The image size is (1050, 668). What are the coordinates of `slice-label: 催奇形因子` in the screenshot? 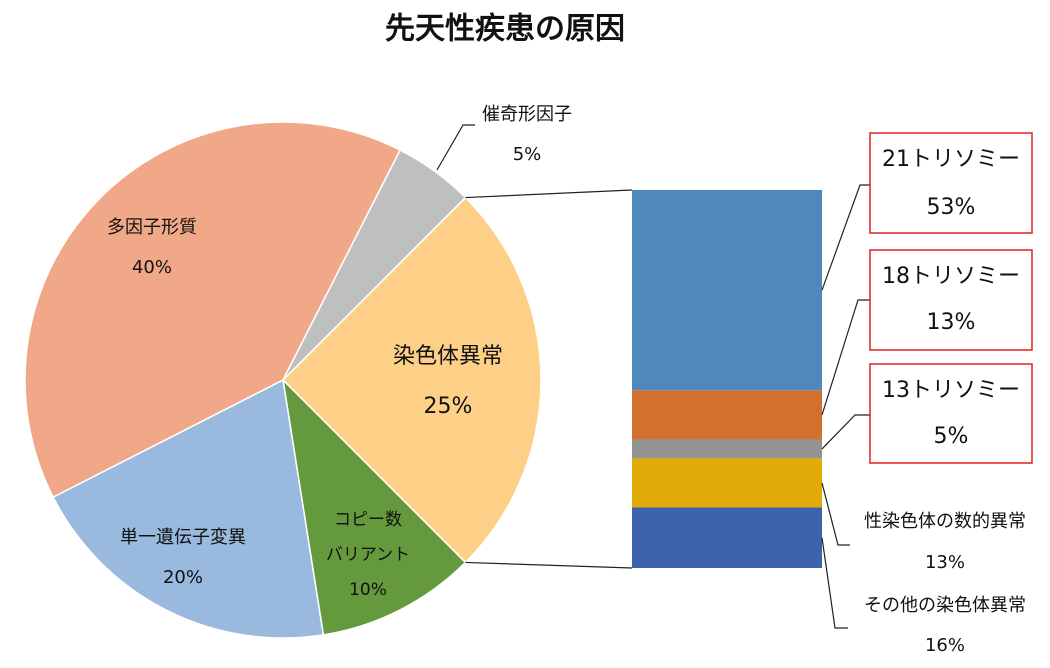 It's located at (527, 114).